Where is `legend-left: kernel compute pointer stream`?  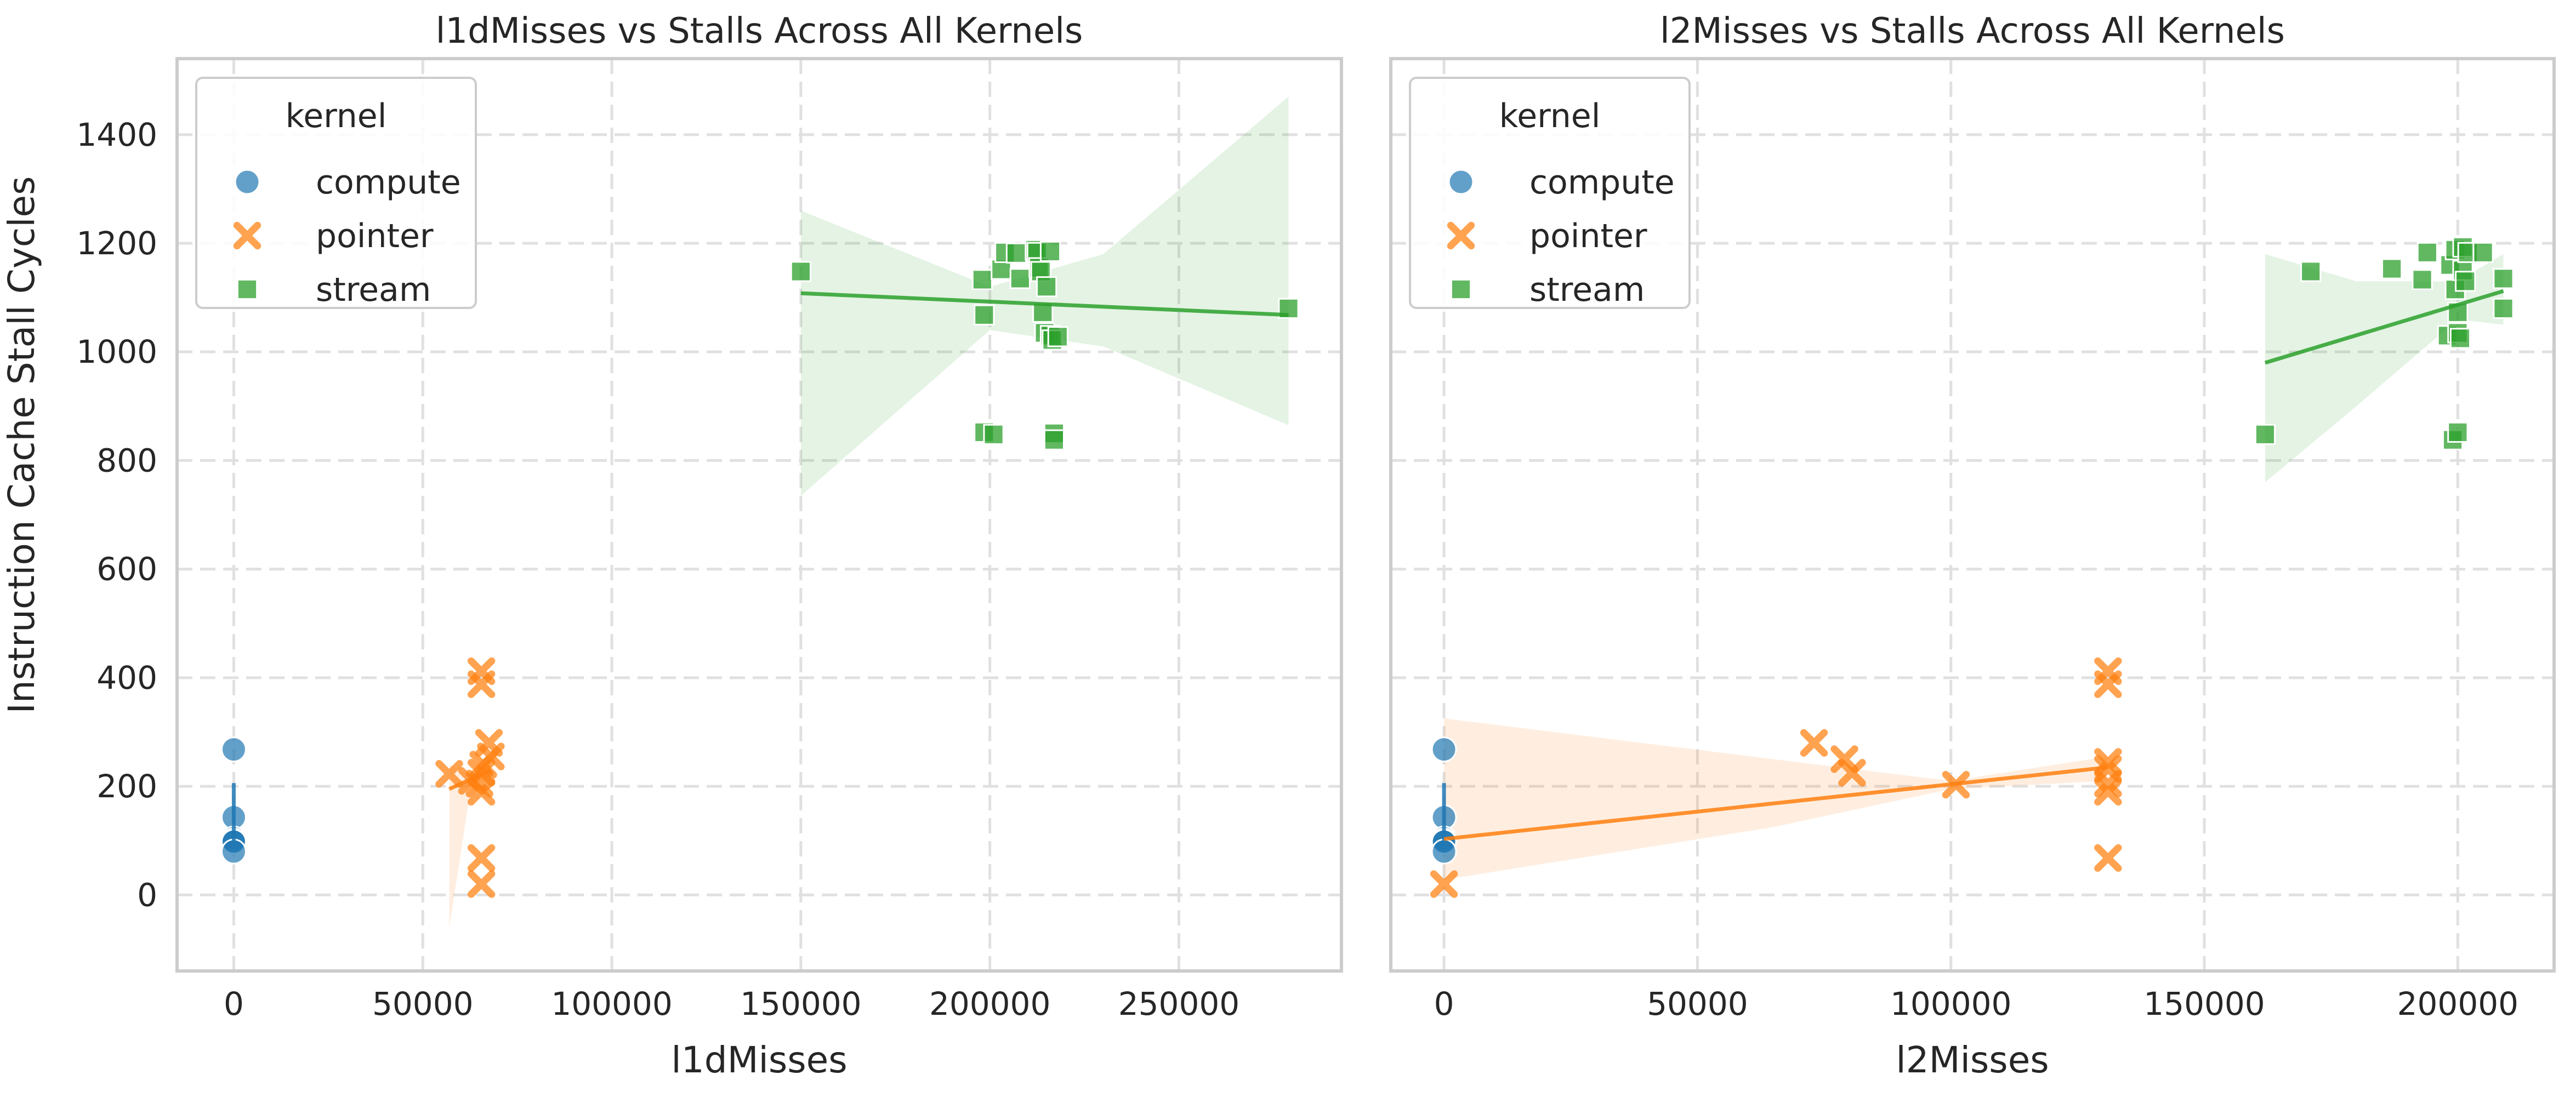 legend-left: kernel compute pointer stream is located at coordinates (336, 193).